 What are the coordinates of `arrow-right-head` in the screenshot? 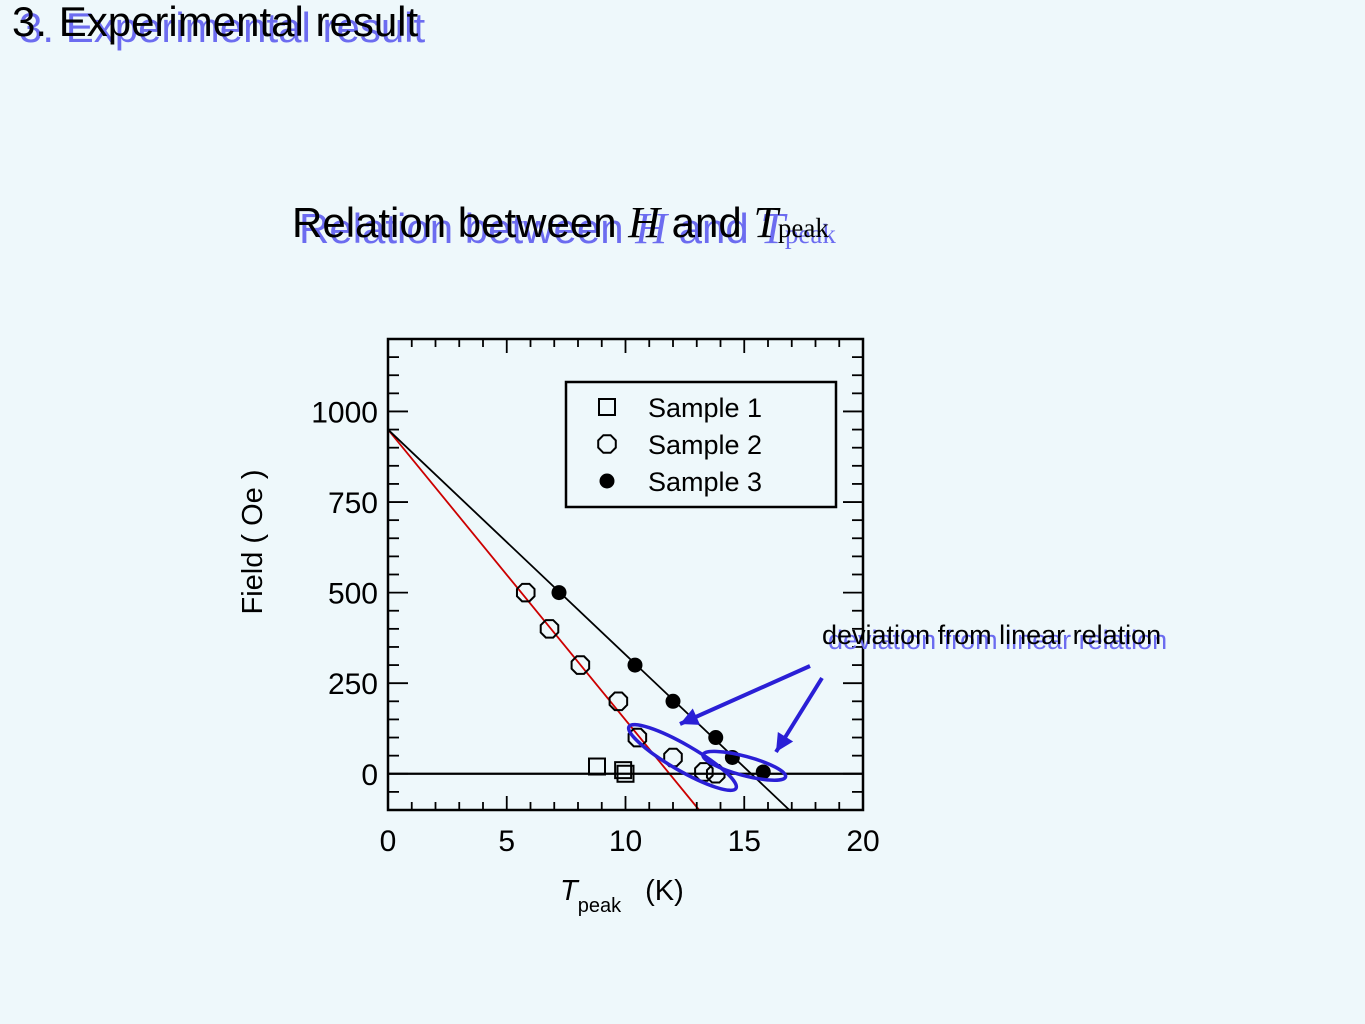 It's located at (785, 741).